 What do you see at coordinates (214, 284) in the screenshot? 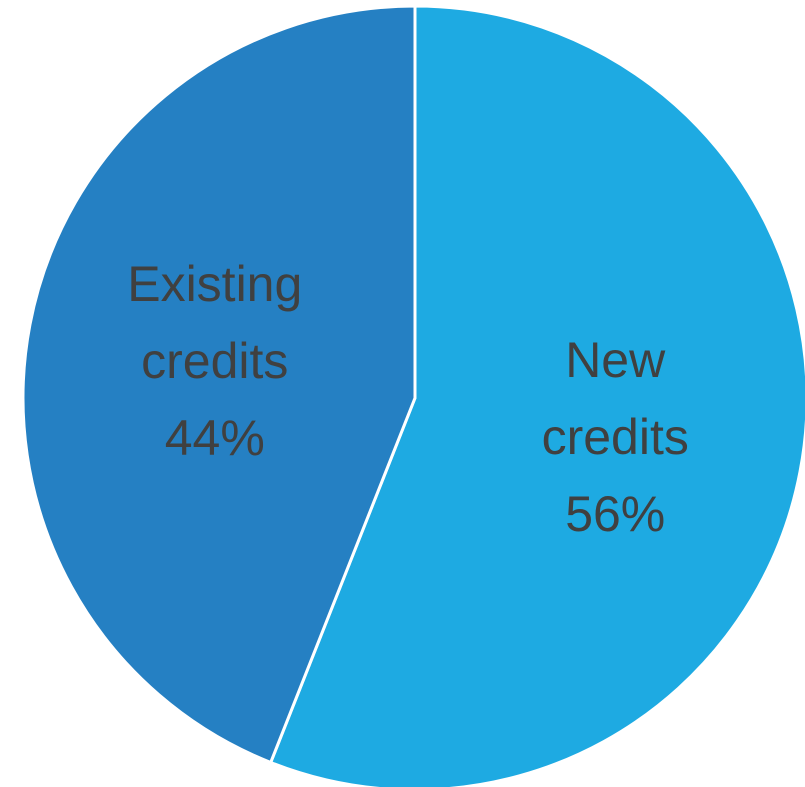
I see `slice-category-label: Existing` at bounding box center [214, 284].